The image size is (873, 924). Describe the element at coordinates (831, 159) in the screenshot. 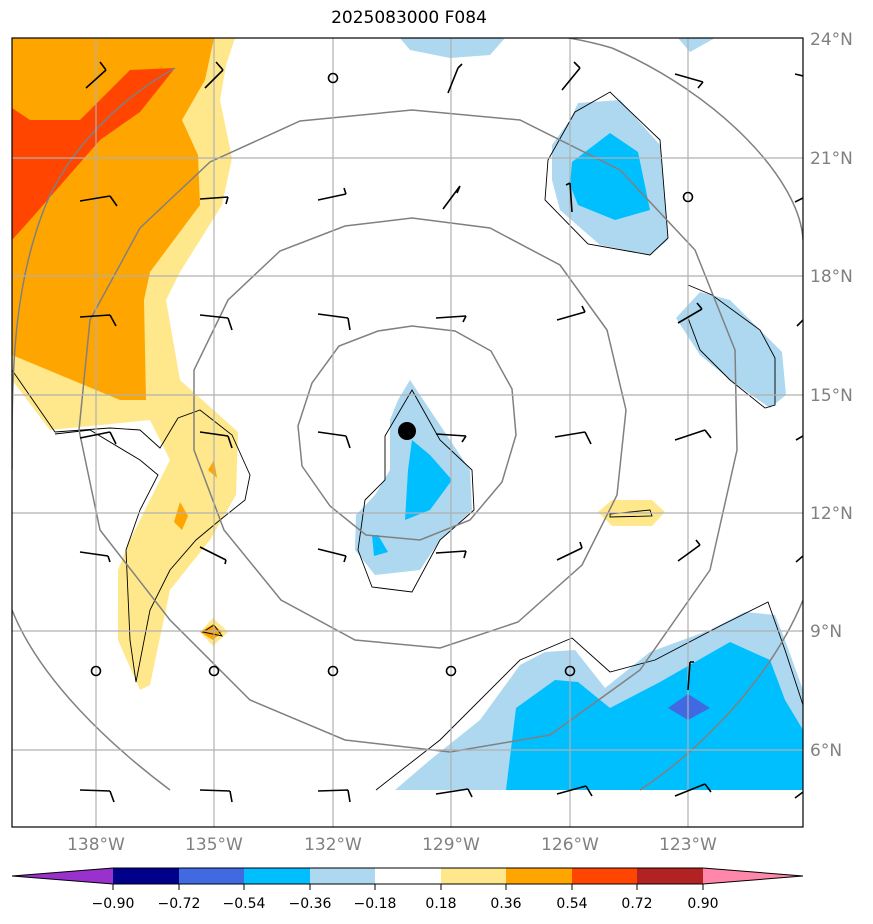

I see `lat-label-21n: 21°N` at that location.